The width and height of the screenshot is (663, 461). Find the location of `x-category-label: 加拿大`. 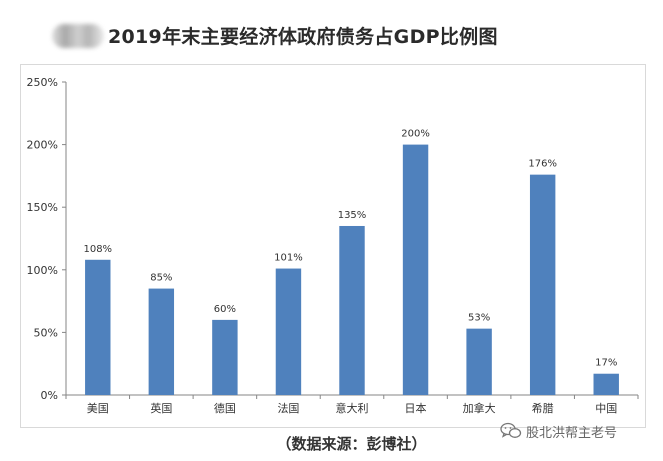

x-category-label: 加拿大 is located at coordinates (479, 408).